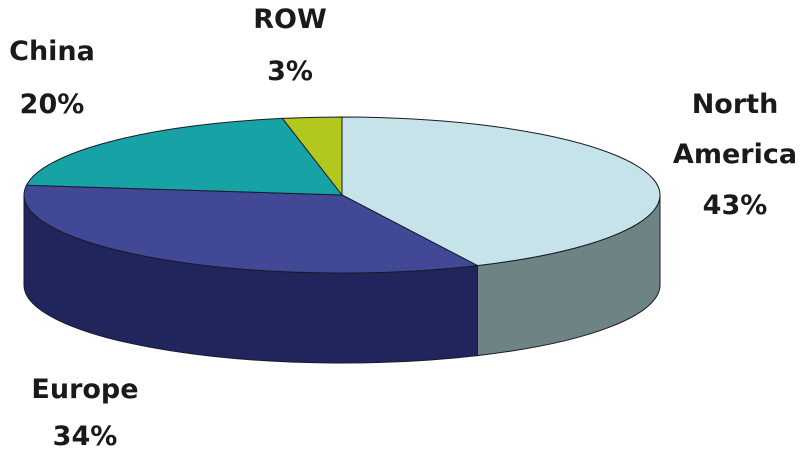  I want to click on pie-slice-row, so click(312, 156).